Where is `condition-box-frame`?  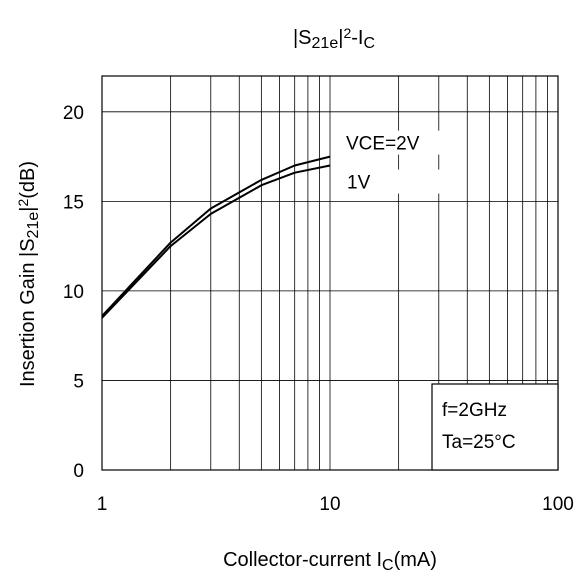
condition-box-frame is located at coordinates (495, 427).